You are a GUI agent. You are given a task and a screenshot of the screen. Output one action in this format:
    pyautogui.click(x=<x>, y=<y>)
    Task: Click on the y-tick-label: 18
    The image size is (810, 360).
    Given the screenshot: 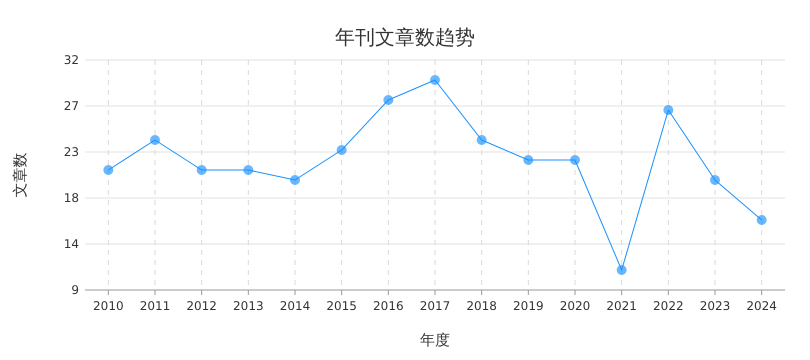 What is the action you would take?
    pyautogui.click(x=71, y=198)
    